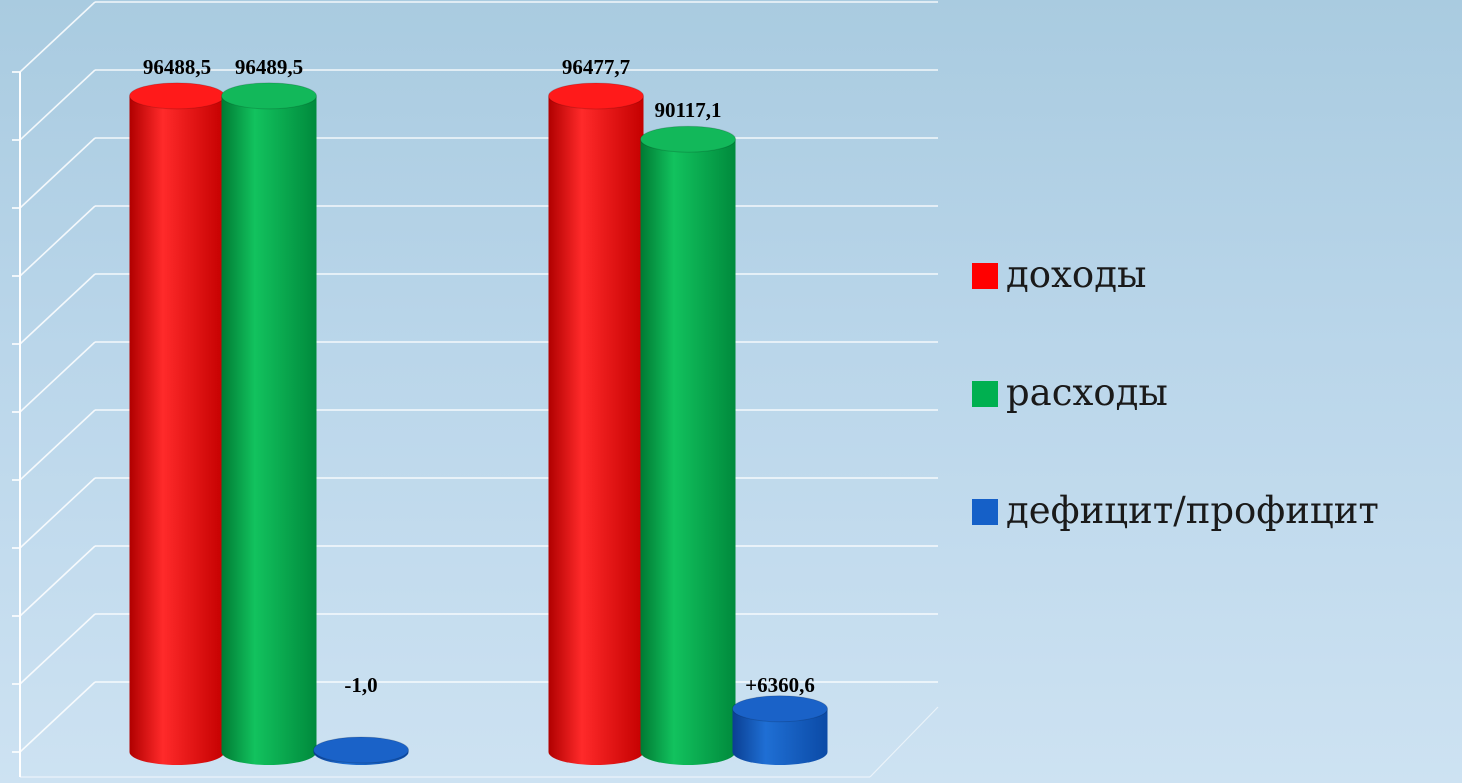  What do you see at coordinates (177, 67) in the screenshot?
I see `data-label-income-1: 96488,5` at bounding box center [177, 67].